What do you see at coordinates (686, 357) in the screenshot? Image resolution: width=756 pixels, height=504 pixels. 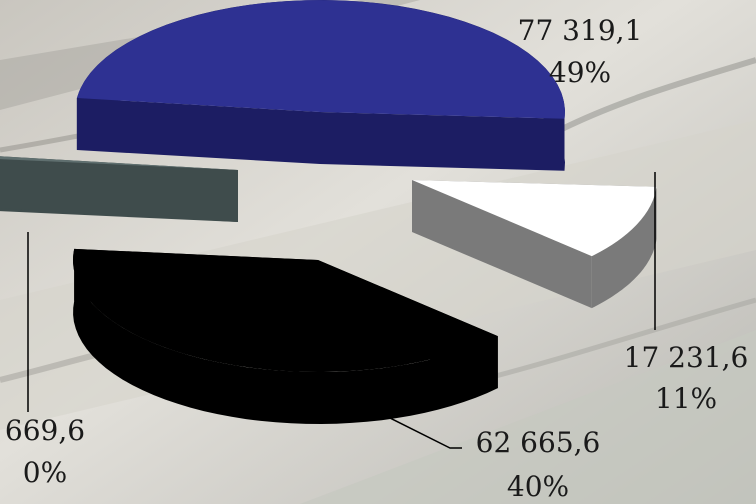 I see `data-label-value-2: 17 231,6` at bounding box center [686, 357].